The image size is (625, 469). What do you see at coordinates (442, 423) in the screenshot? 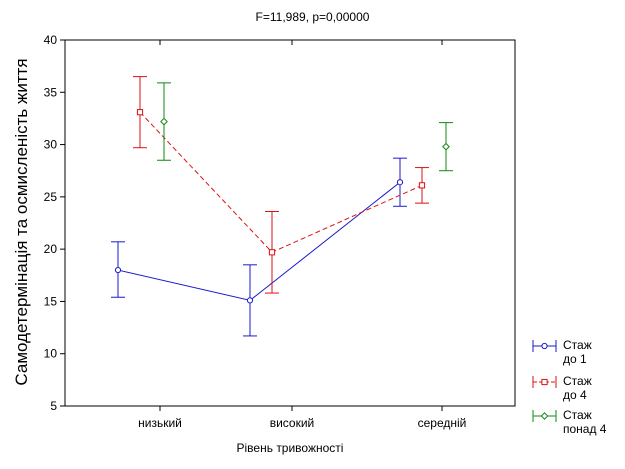
I see `x-tick-label: середній` at bounding box center [442, 423].